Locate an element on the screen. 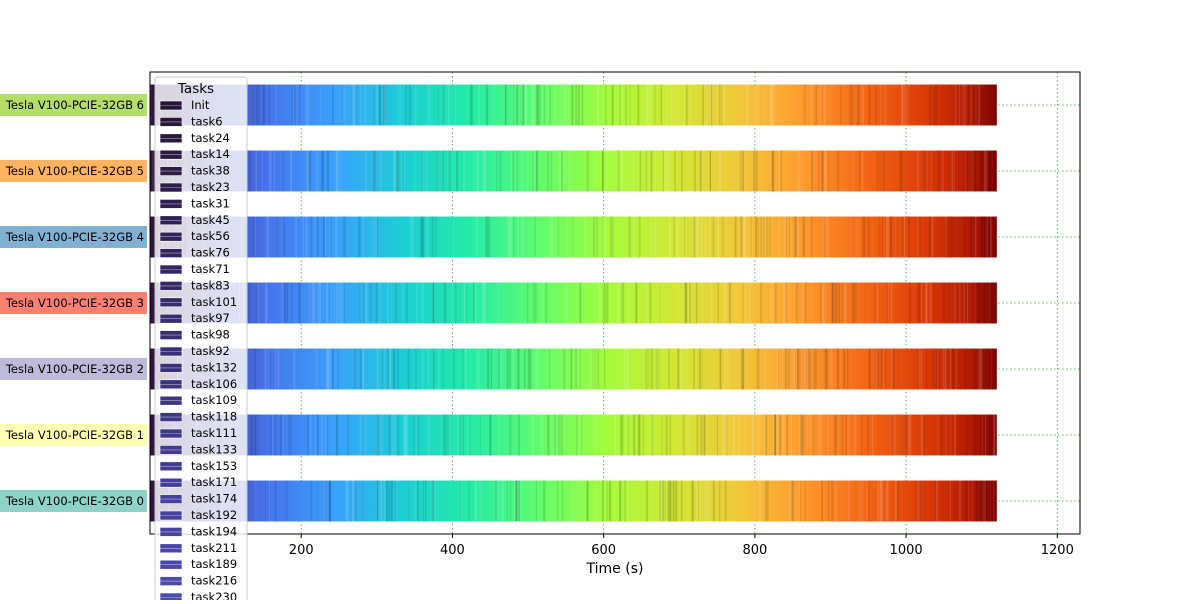 This screenshot has width=1200, height=604. row-label-box is located at coordinates (73, 237).